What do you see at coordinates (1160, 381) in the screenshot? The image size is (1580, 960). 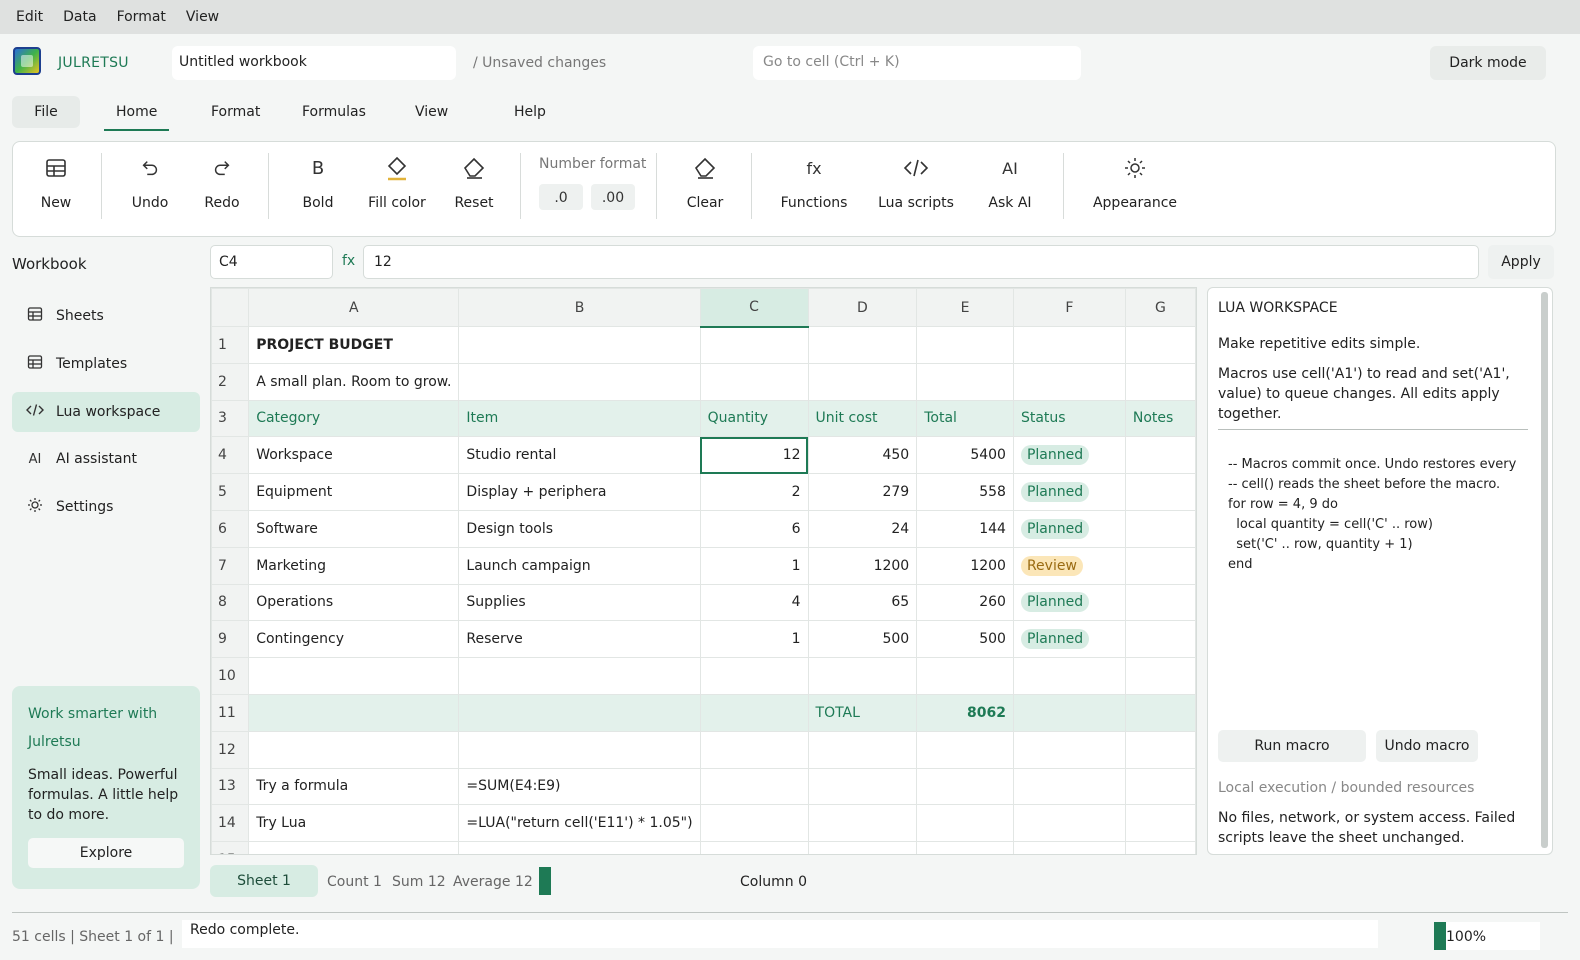 I see `cell-g2` at bounding box center [1160, 381].